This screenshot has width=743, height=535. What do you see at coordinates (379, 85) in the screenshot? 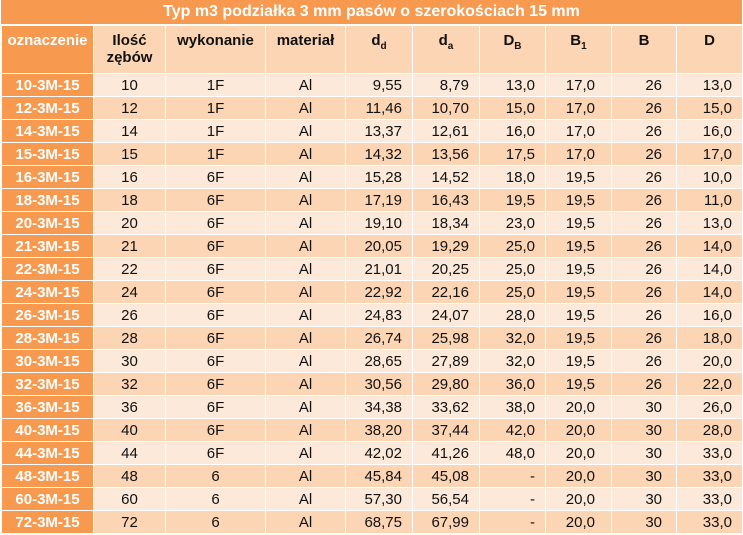
I see `cell-dd: 9,55` at bounding box center [379, 85].